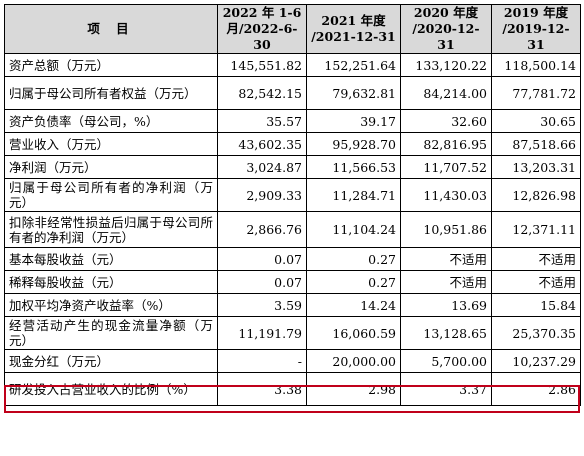  What do you see at coordinates (353, 167) in the screenshot?
I see `cell-2021: 11,566.53` at bounding box center [353, 167].